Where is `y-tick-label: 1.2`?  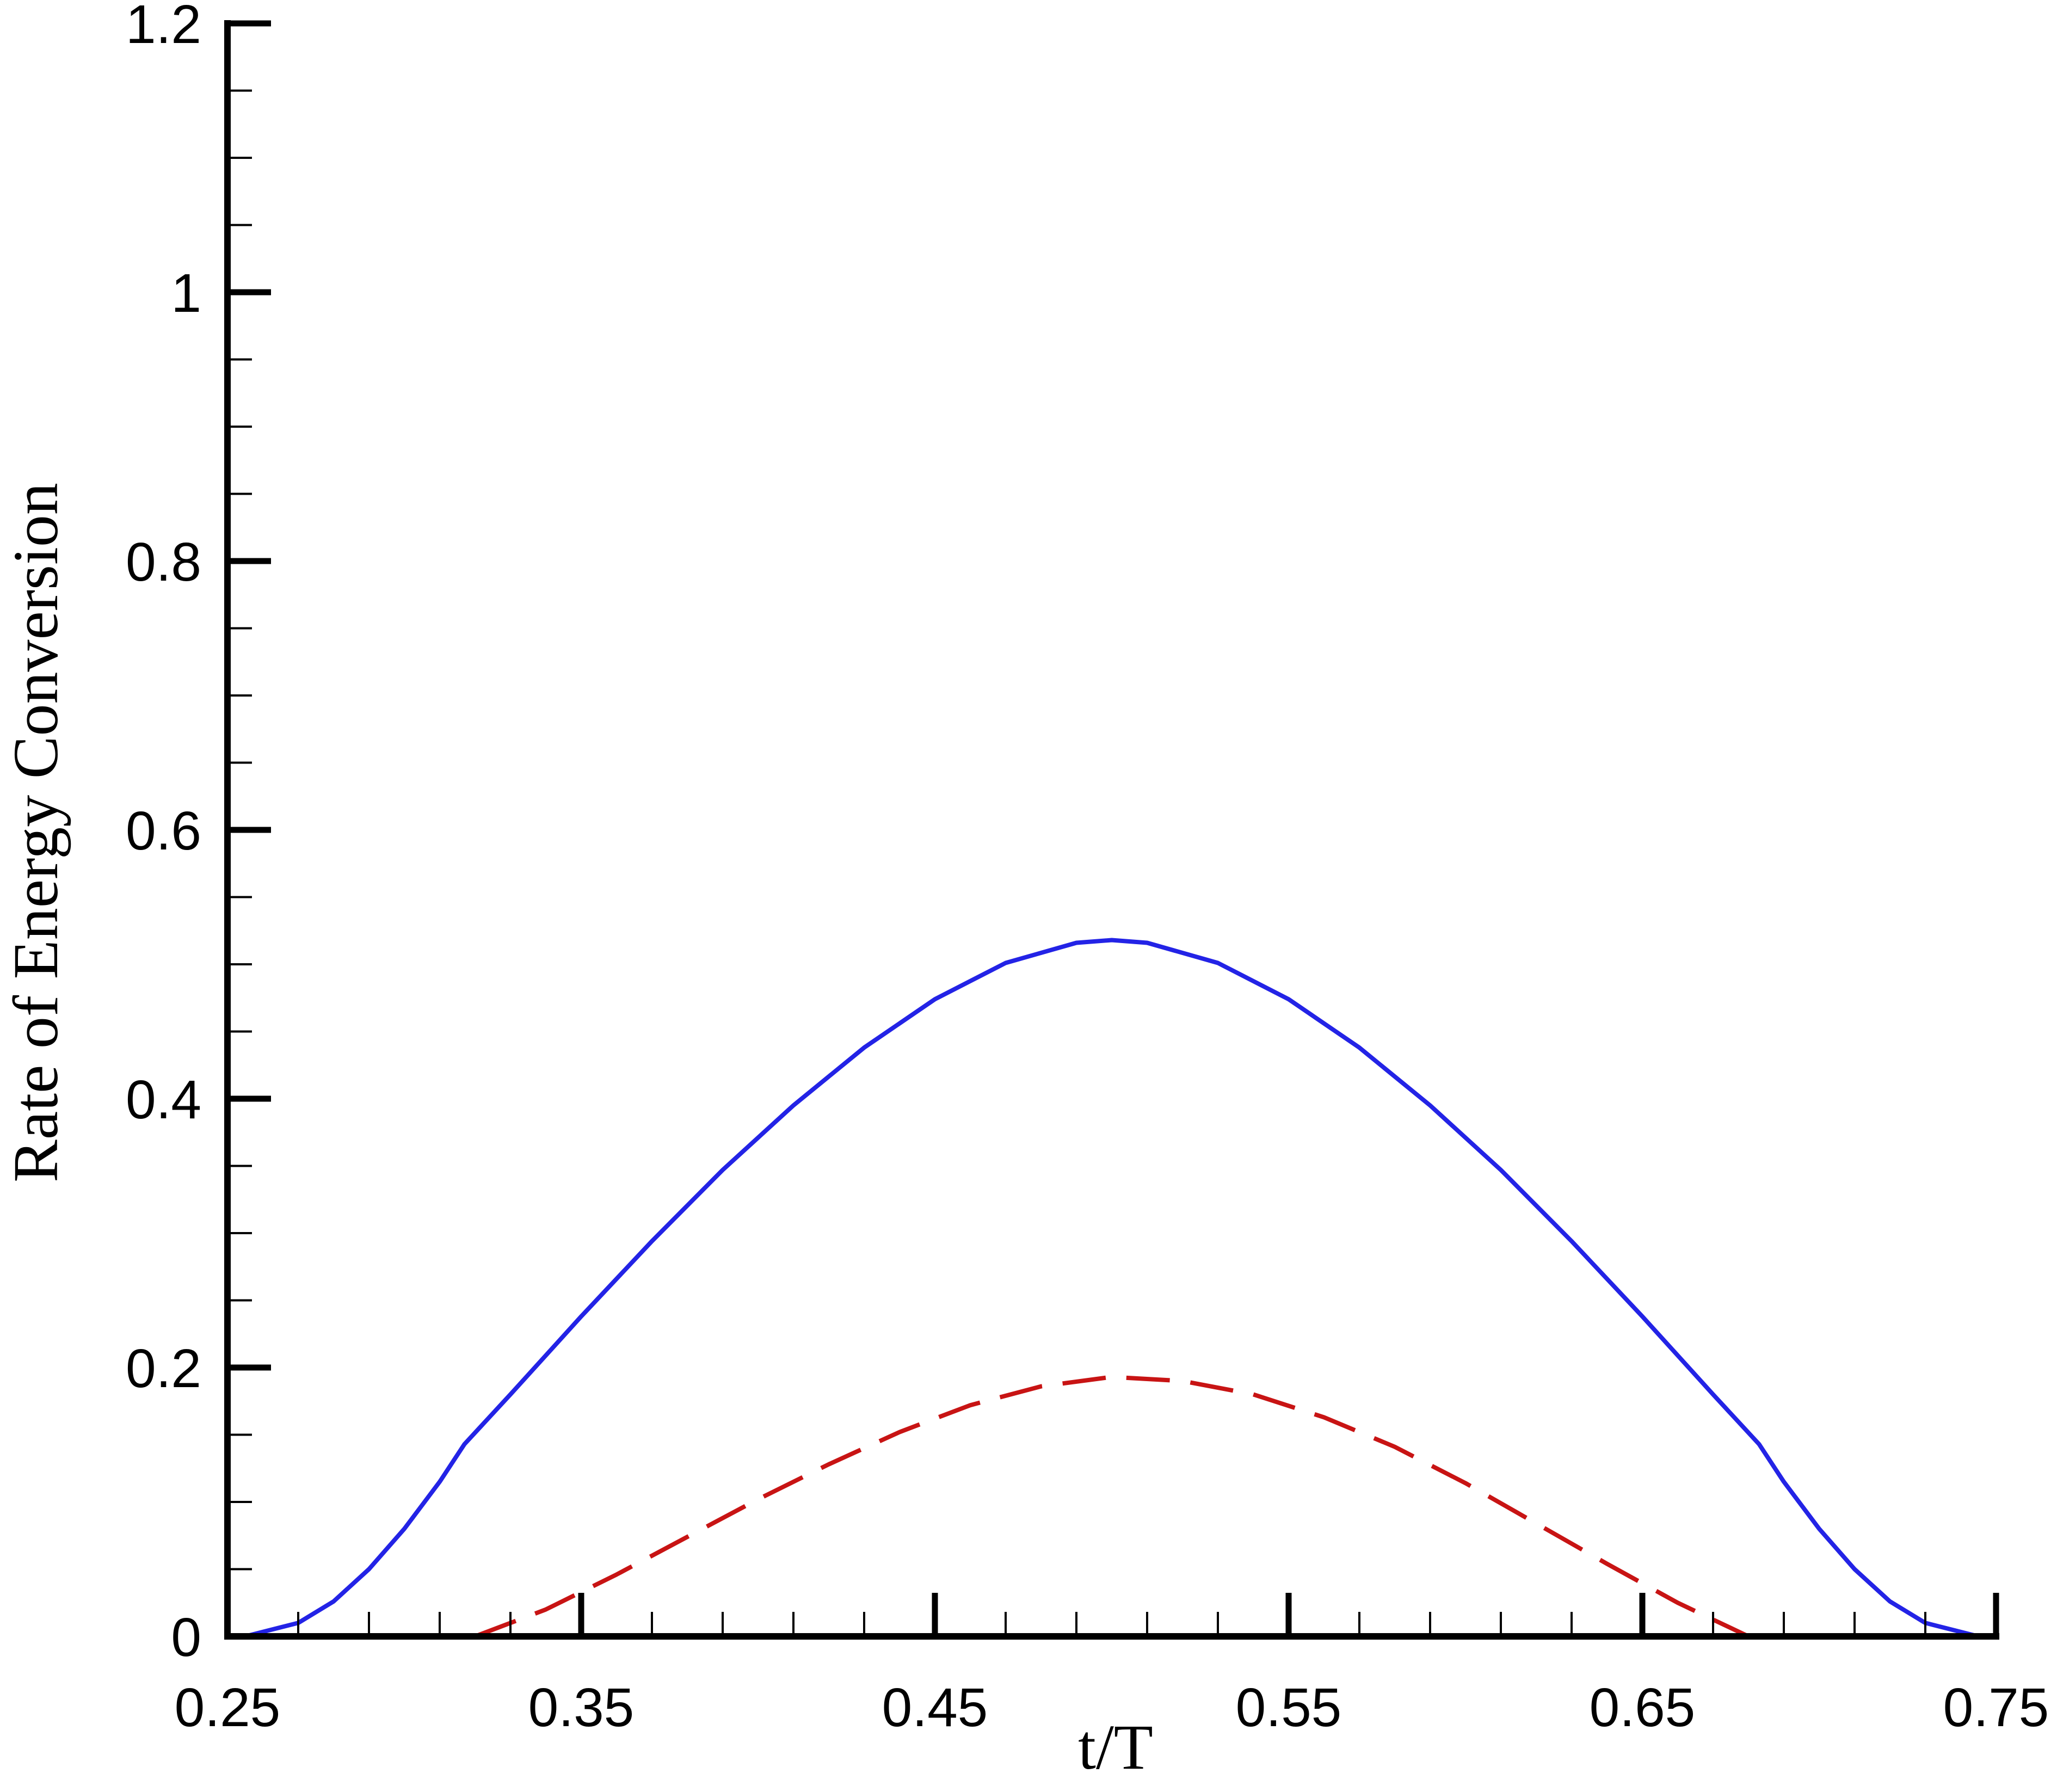
y-tick-label: 1.2 is located at coordinates (163, 28).